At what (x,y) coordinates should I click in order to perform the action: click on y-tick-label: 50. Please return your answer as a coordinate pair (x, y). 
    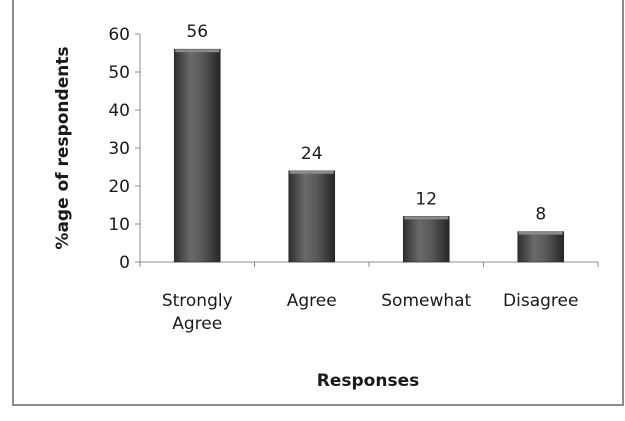
    Looking at the image, I should click on (119, 73).